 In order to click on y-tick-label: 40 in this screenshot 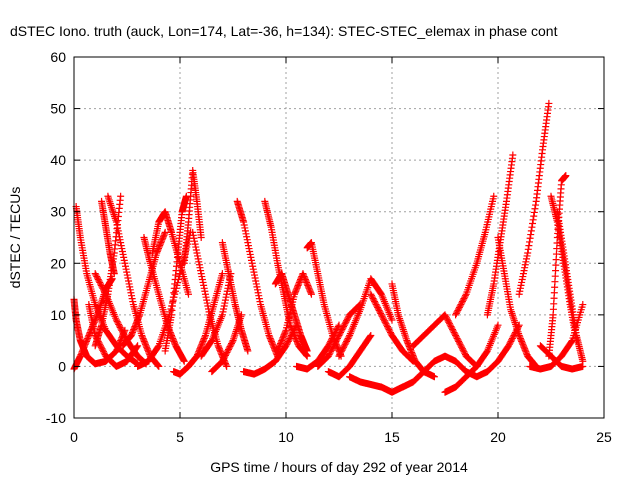, I will do `click(58, 160)`.